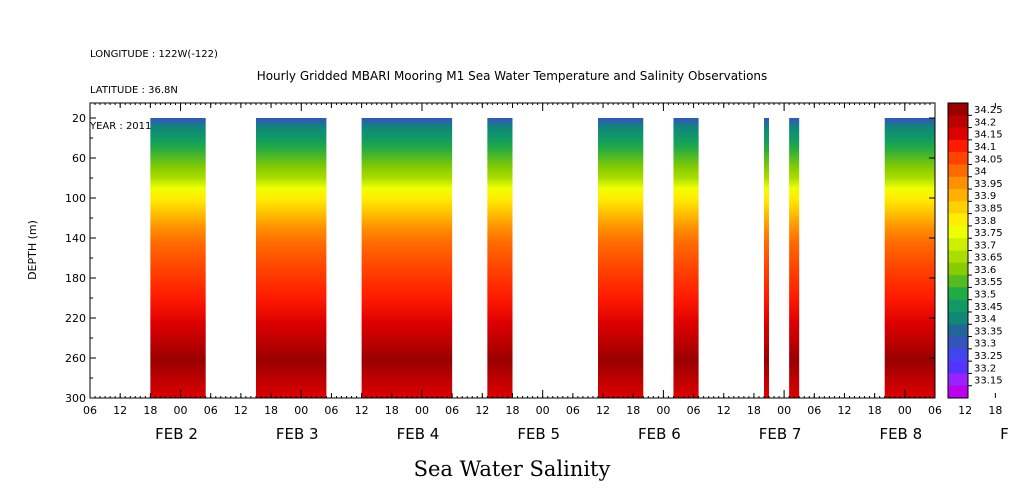 This screenshot has height=504, width=1009. What do you see at coordinates (988, 233) in the screenshot?
I see `colorbar-label: 33.75` at bounding box center [988, 233].